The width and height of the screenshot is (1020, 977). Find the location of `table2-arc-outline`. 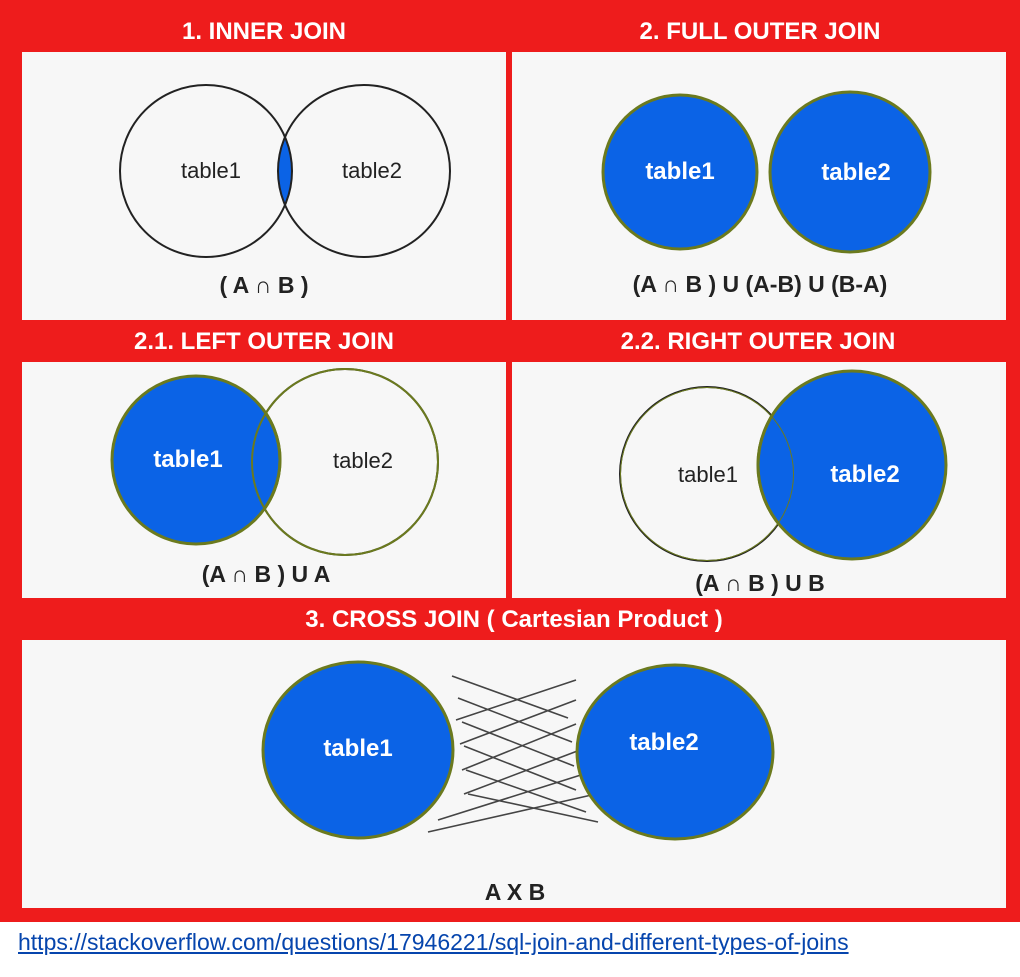

table2-arc-outline is located at coordinates (345, 462).